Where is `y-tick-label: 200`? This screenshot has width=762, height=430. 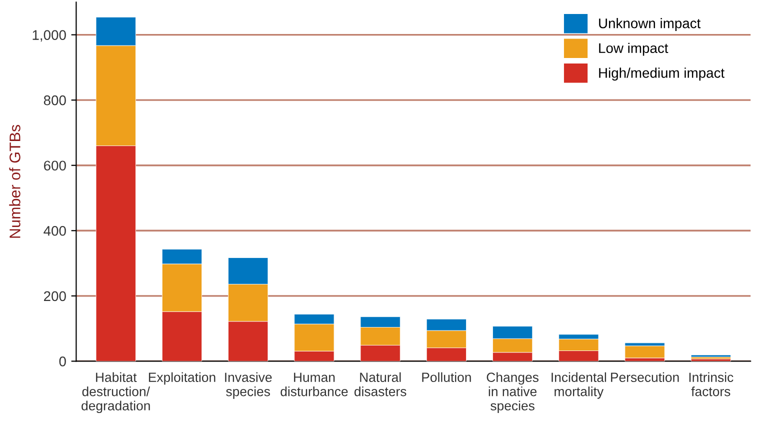 y-tick-label: 200 is located at coordinates (55, 296).